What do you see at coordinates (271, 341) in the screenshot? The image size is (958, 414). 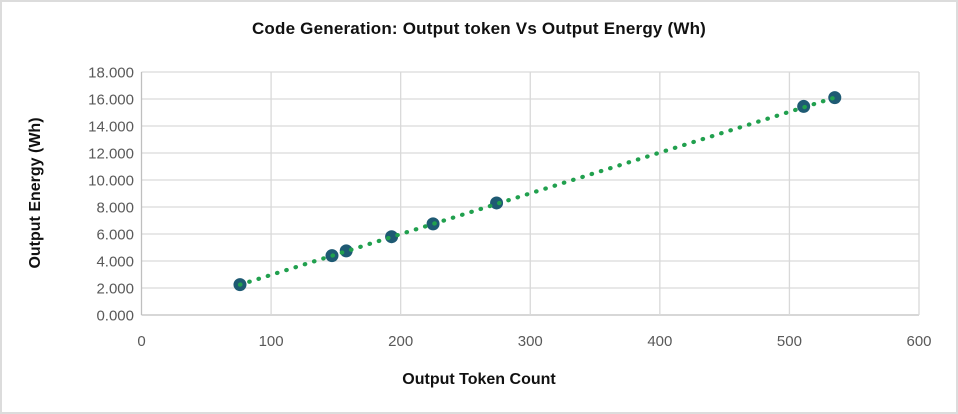 I see `x-tick-label: 100` at bounding box center [271, 341].